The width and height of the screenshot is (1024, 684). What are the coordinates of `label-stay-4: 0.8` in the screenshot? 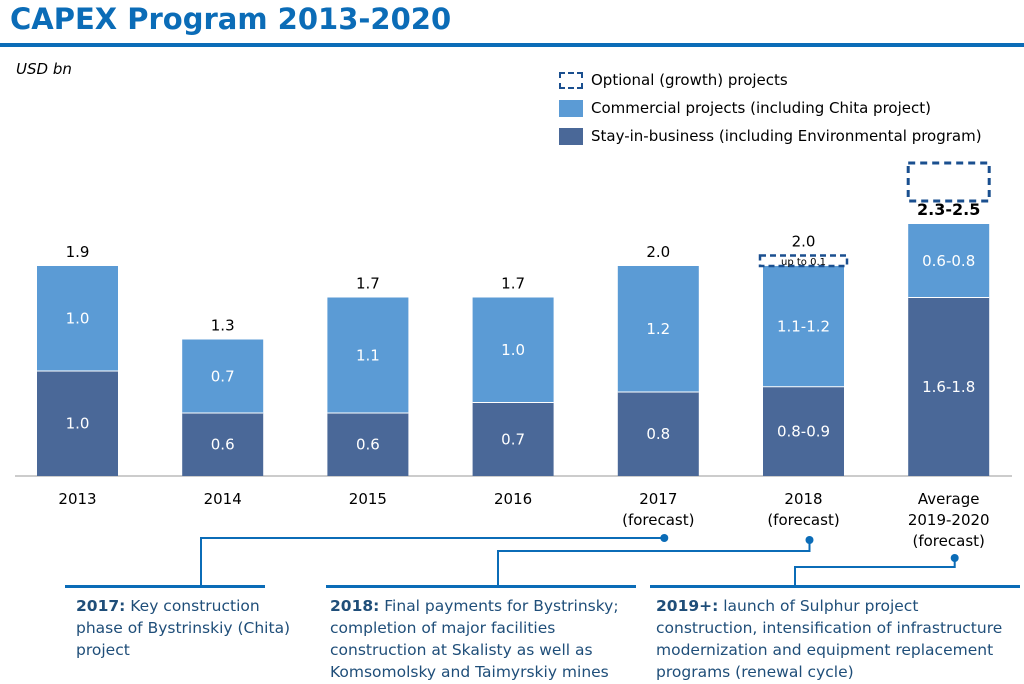 It's located at (658, 434).